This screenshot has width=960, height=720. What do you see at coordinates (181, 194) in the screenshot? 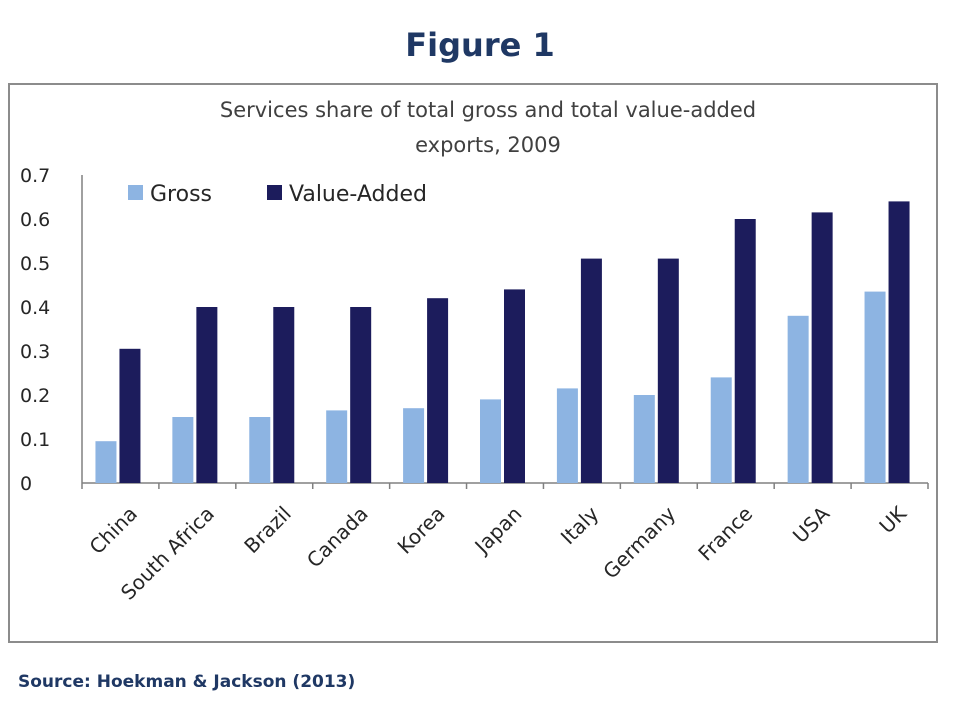
I see `legend-label-gross: Gross` at bounding box center [181, 194].